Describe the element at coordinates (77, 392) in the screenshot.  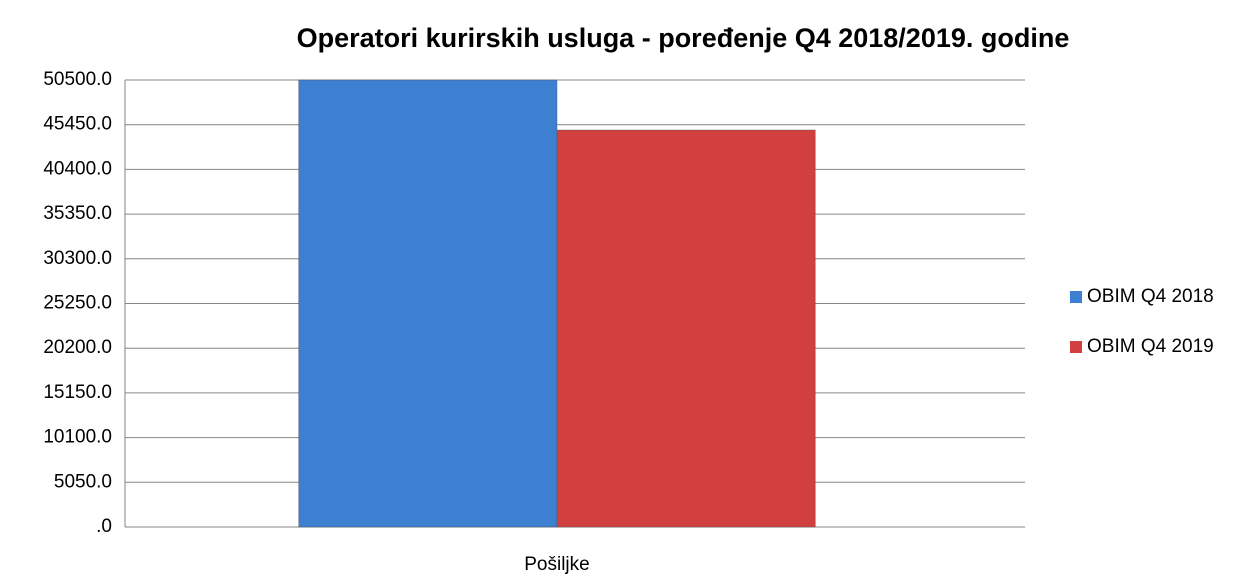
I see `y-tick-label: 15150.0` at that location.